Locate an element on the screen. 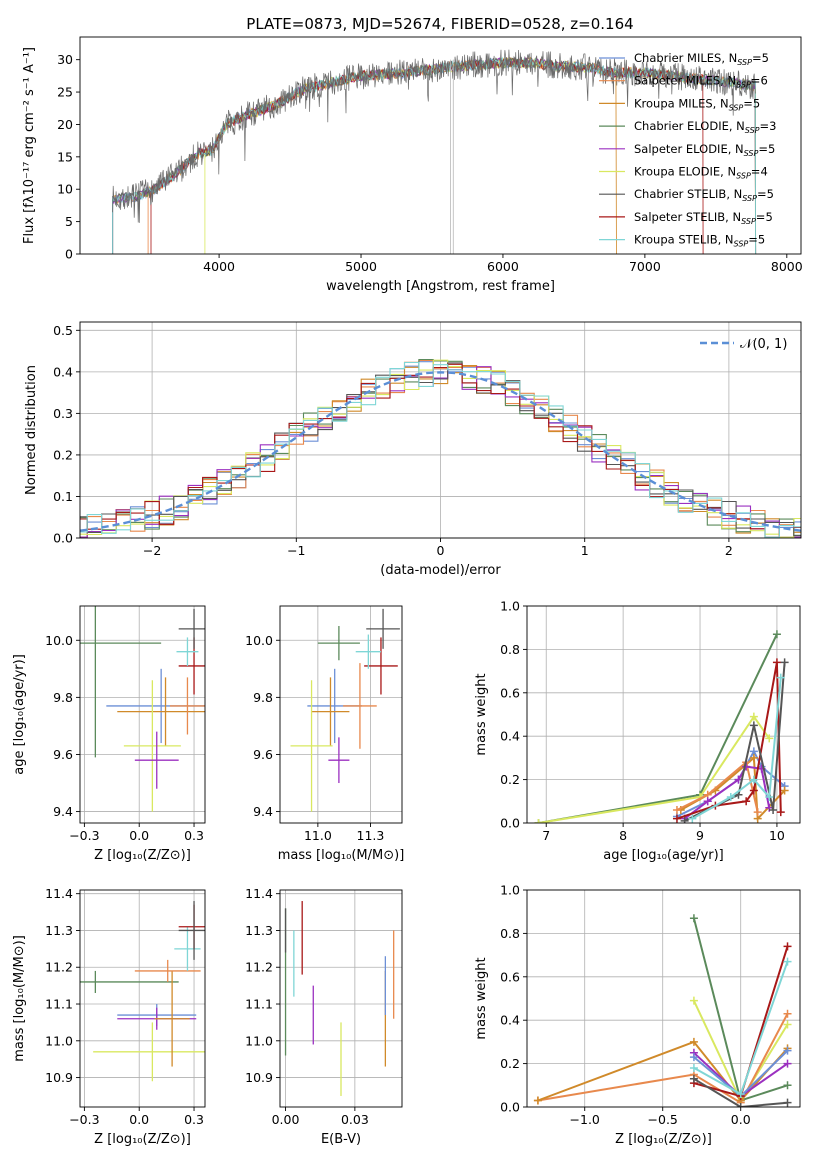 The width and height of the screenshot is (819, 1170). chart-age-vs-mass: 11.0 11.3 9.4 9.6 9.8 10.0 mass [log₁₀(M/M⊙)] is located at coordinates (324, 734).